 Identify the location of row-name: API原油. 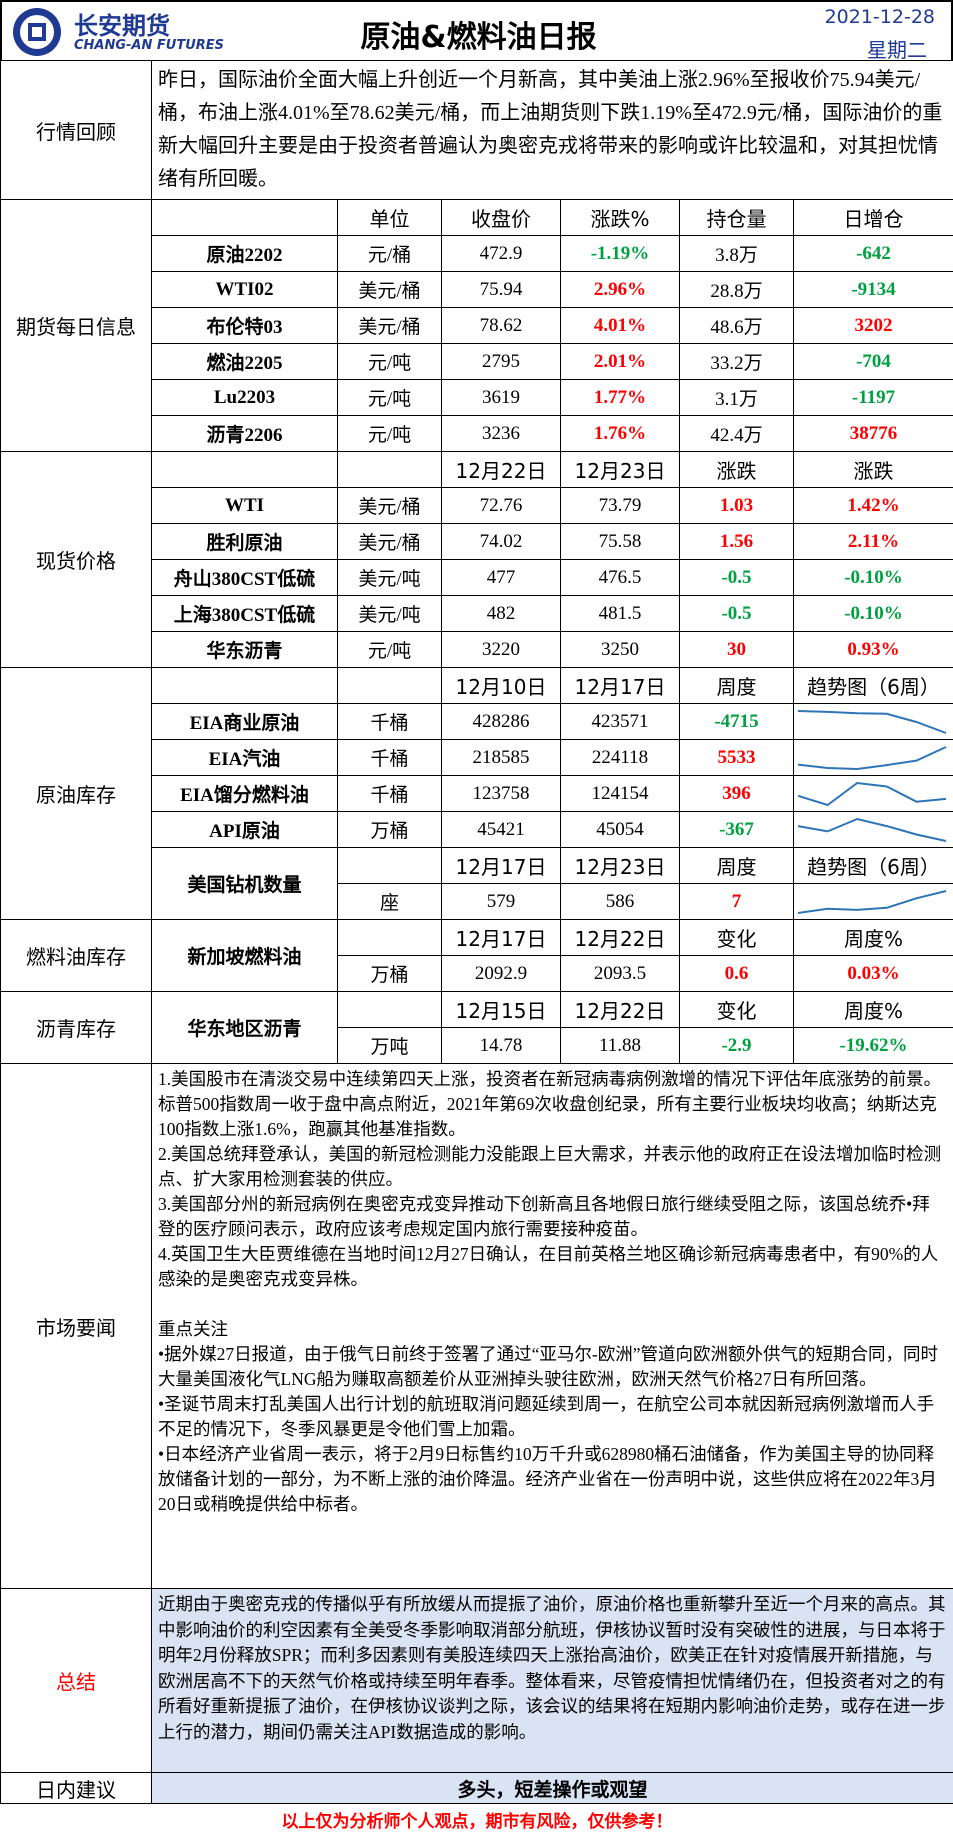
(245, 830).